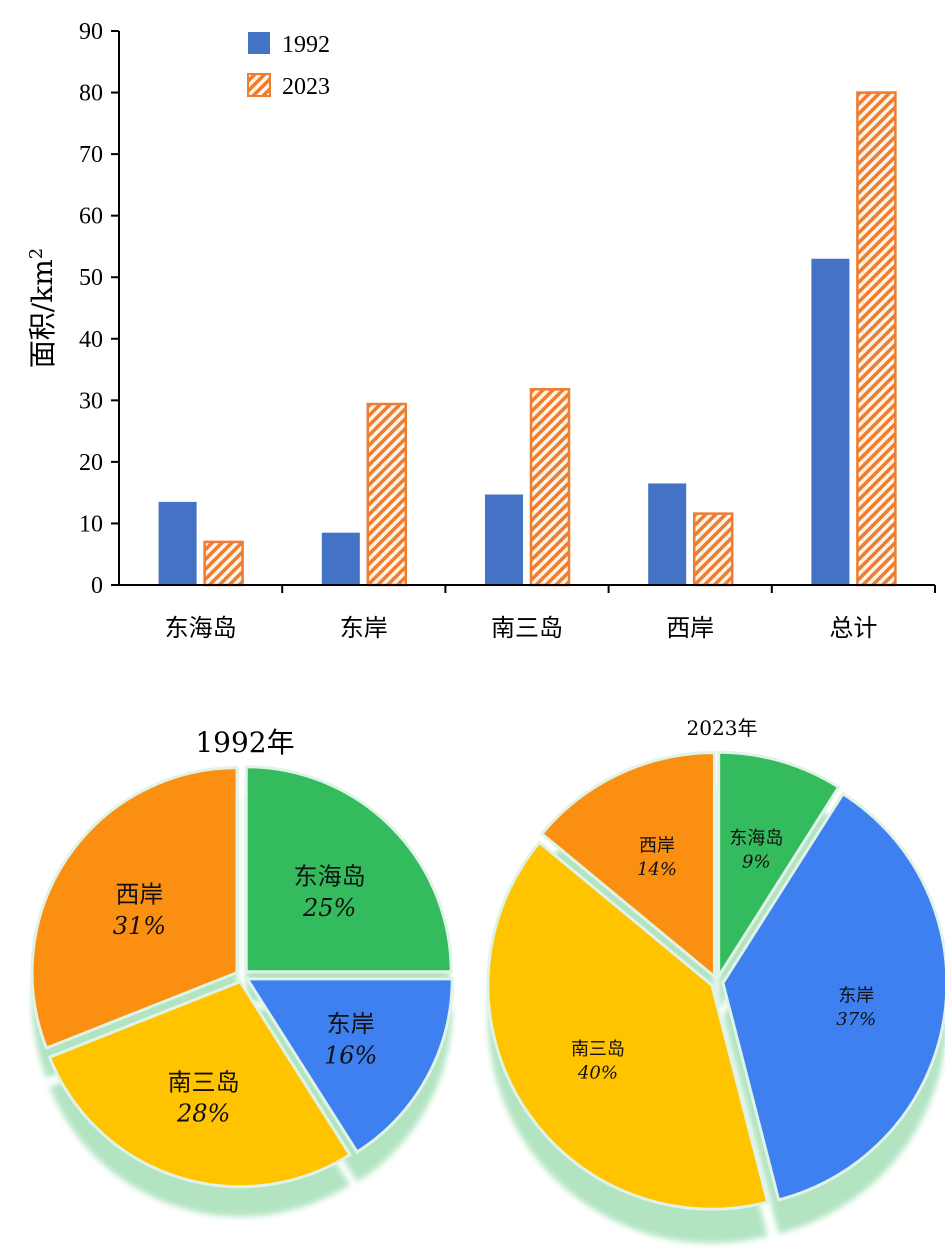  What do you see at coordinates (306, 87) in the screenshot?
I see `legend-label-2023: 2023` at bounding box center [306, 87].